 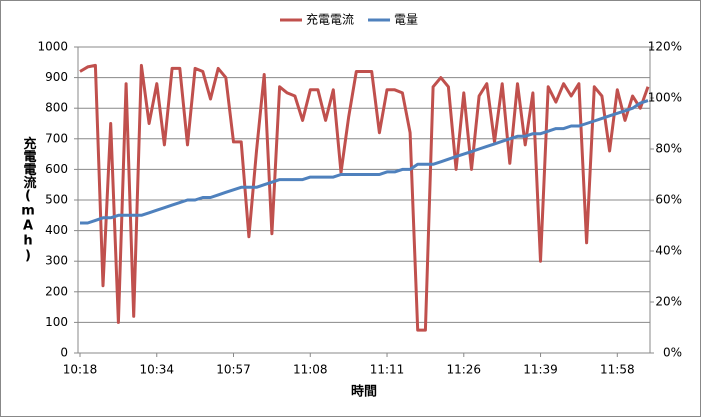 What do you see at coordinates (665, 47) in the screenshot?
I see `y2-tick-label: 120%` at bounding box center [665, 47].